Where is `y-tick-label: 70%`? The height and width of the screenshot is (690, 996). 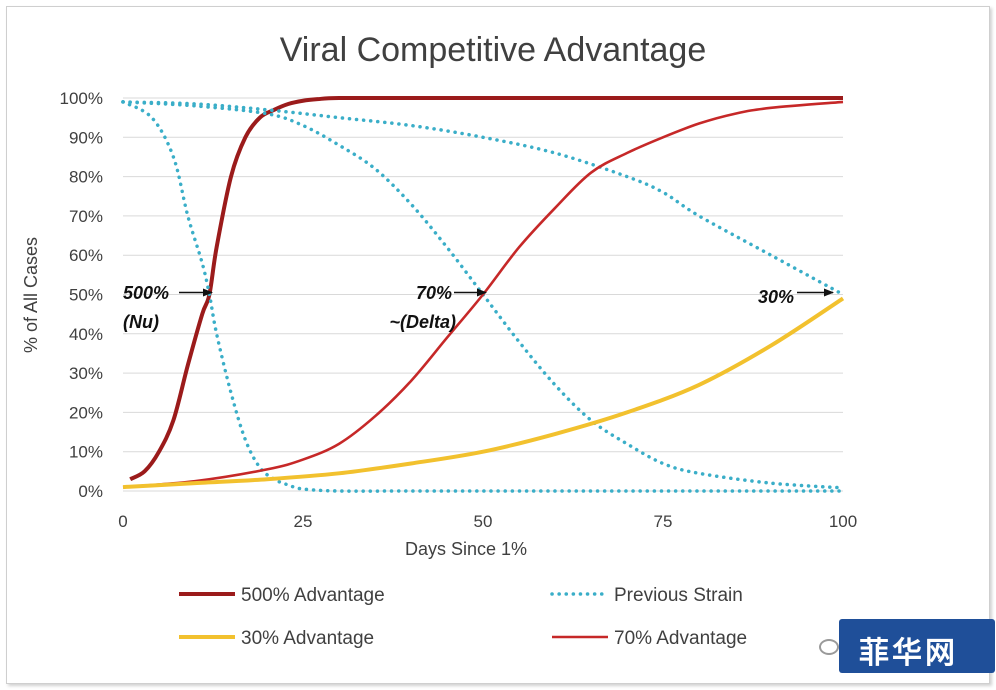 y-tick-label: 70% is located at coordinates (86, 216).